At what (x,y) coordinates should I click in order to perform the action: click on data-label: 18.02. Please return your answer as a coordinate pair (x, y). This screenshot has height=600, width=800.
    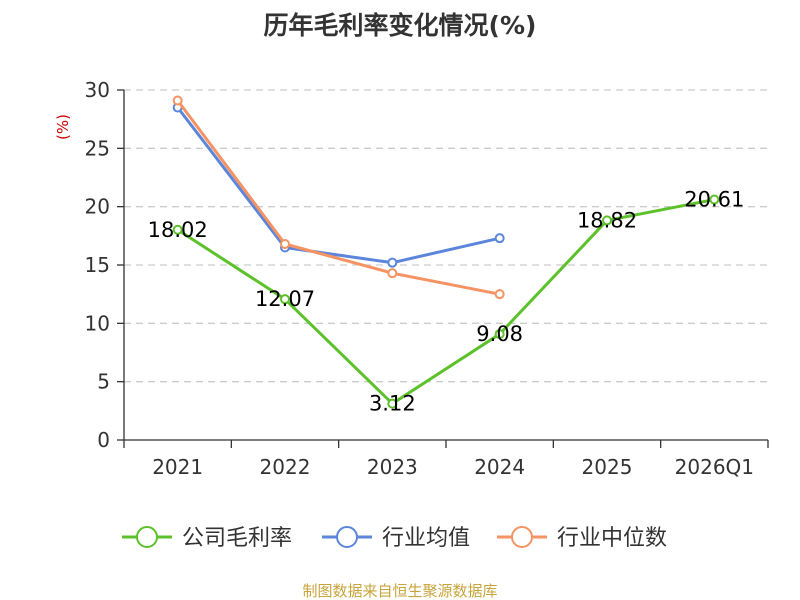
    Looking at the image, I should click on (178, 230).